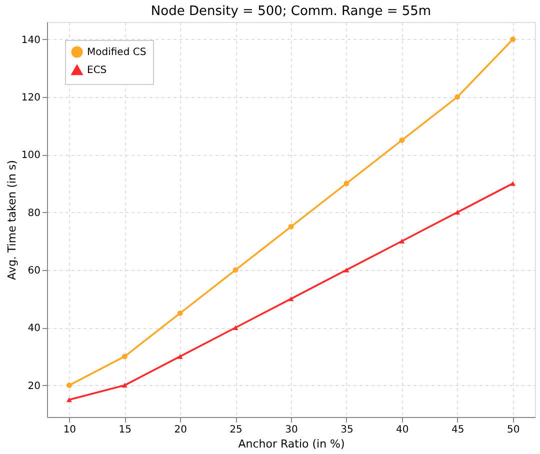 This screenshot has width=540, height=454. What do you see at coordinates (34, 386) in the screenshot?
I see `y-tick-label: 20` at bounding box center [34, 386].